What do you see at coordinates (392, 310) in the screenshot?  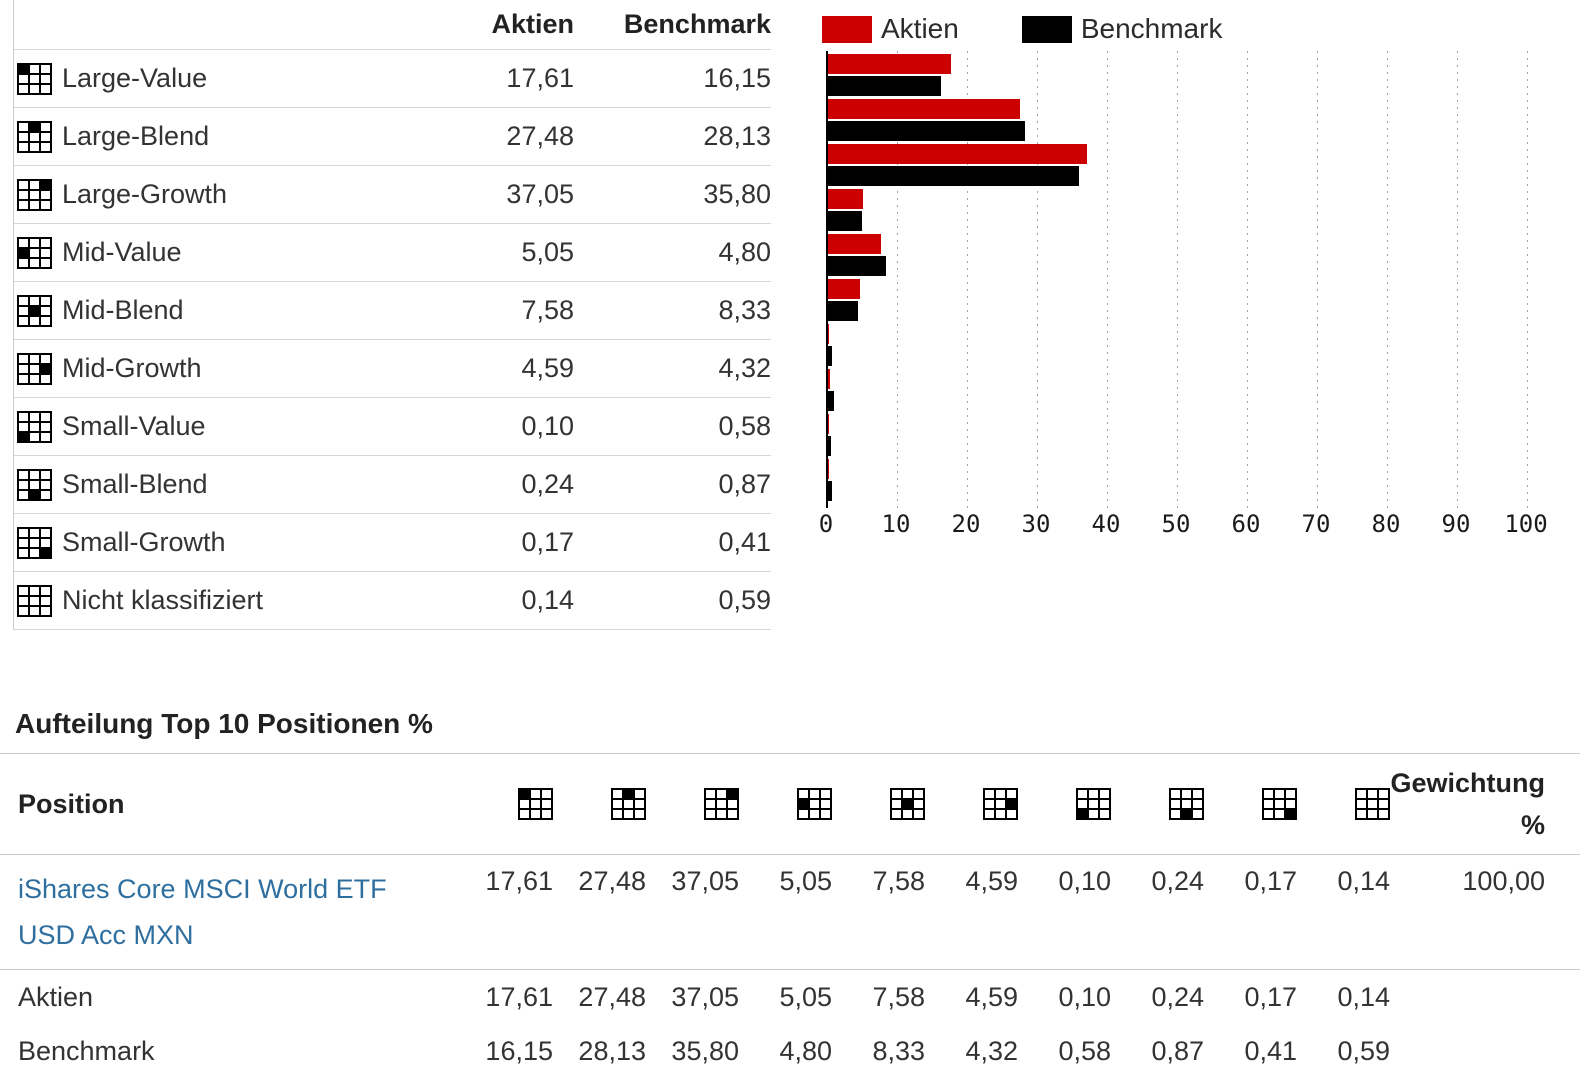 I see `style-row-mid-blend: Mid-Blend 7,58 8,33` at bounding box center [392, 310].